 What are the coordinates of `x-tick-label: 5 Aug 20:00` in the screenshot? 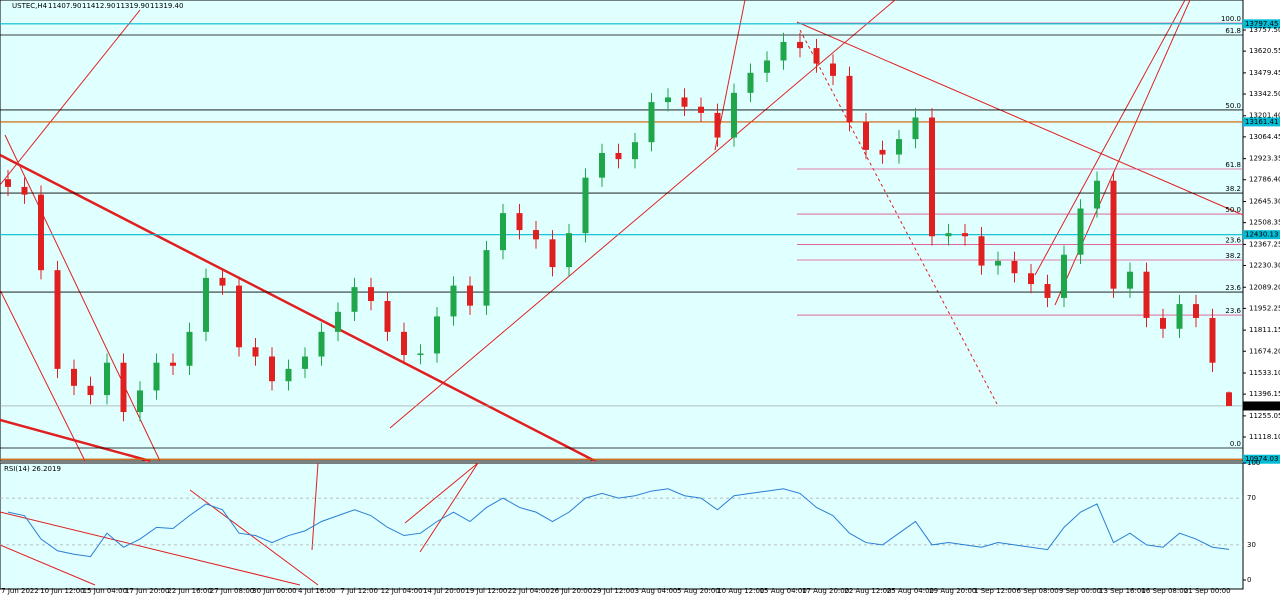 It's located at (698, 591).